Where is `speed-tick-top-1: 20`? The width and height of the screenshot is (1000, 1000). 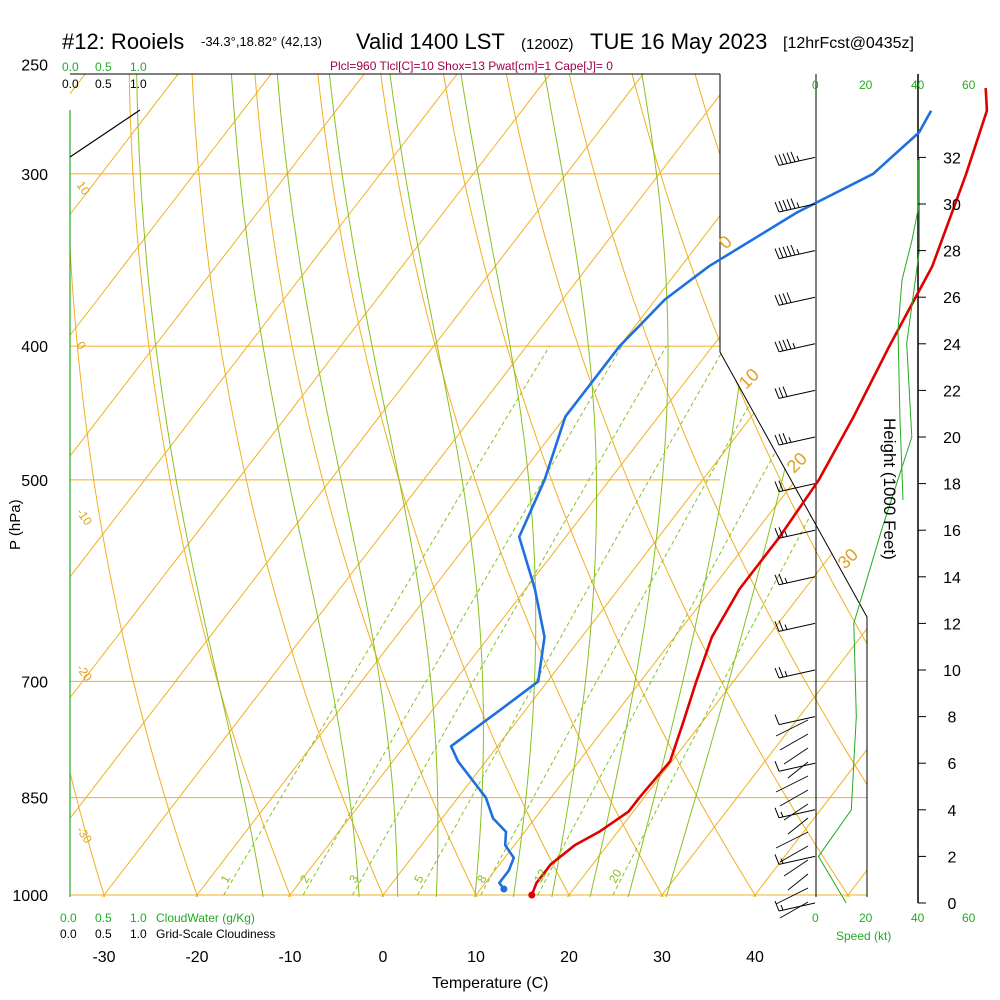
speed-tick-top-1: 20 is located at coordinates (866, 85).